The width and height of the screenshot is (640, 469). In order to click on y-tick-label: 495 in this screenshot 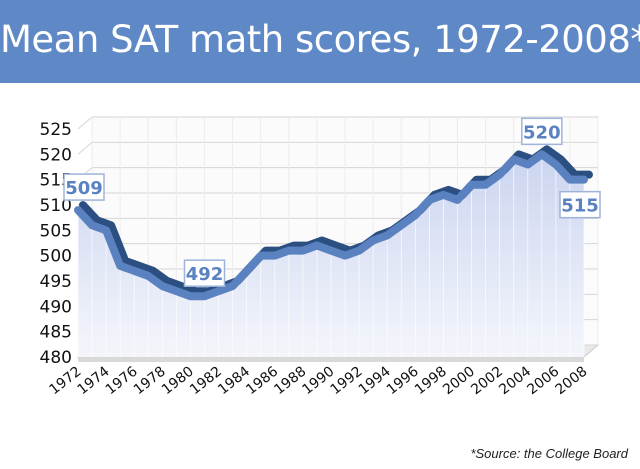, I will do `click(56, 282)`.